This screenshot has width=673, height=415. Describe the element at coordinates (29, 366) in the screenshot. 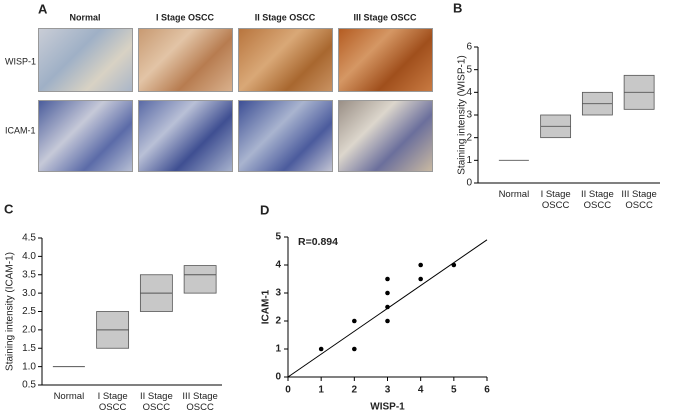

I see `y-tick-label: 1.0` at that location.